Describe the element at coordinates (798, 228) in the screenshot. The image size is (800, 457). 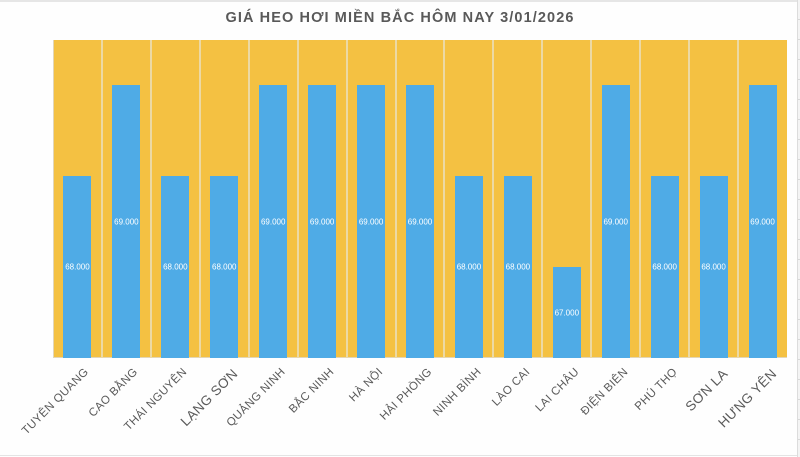
I see `sheet-row-edge` at that location.